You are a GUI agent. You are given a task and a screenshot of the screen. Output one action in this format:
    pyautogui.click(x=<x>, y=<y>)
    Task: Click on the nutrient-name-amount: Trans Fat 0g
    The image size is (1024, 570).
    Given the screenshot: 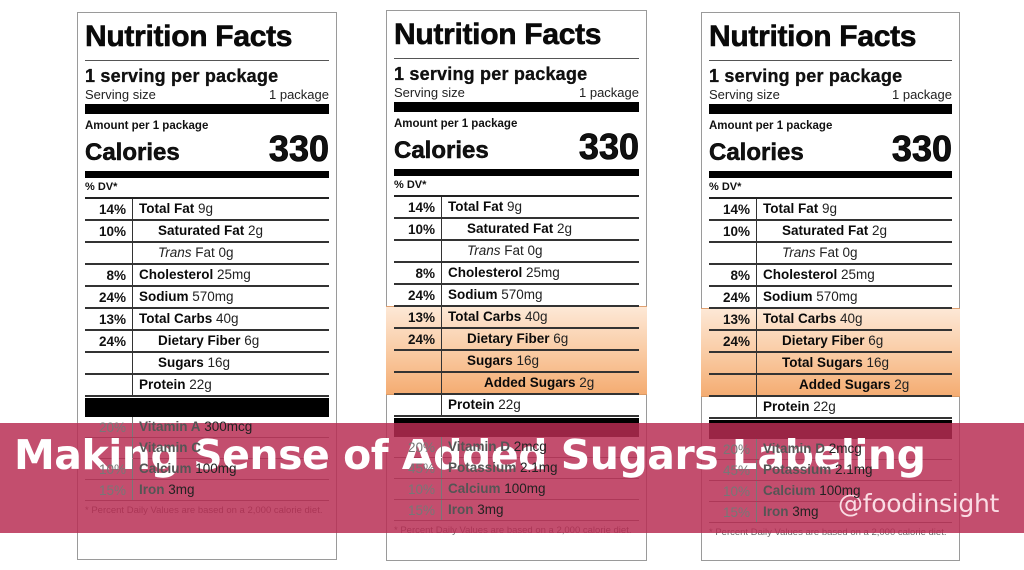 What is the action you would take?
    pyautogui.click(x=505, y=250)
    